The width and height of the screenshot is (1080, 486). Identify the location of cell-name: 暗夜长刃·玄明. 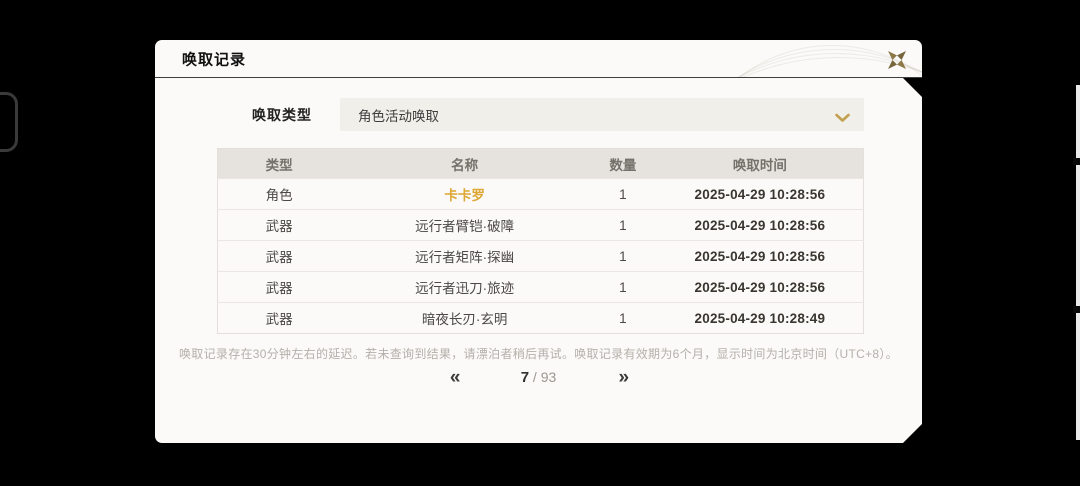
(464, 318).